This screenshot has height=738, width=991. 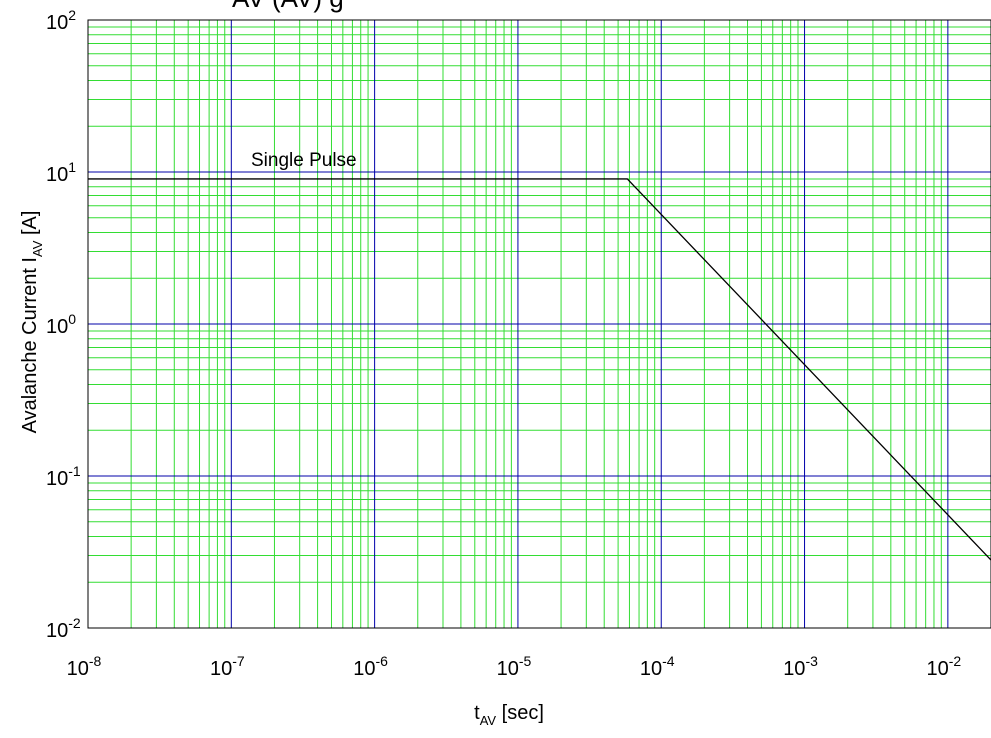 I want to click on x-tick-label: 10⁻⁸, so click(x=84, y=666).